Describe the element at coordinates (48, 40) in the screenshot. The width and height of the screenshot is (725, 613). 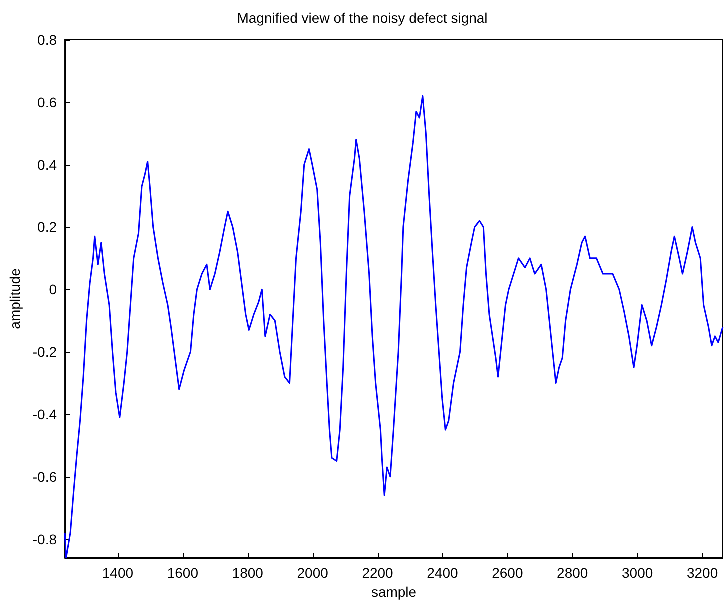
I see `y-tick-label: 0.8` at that location.